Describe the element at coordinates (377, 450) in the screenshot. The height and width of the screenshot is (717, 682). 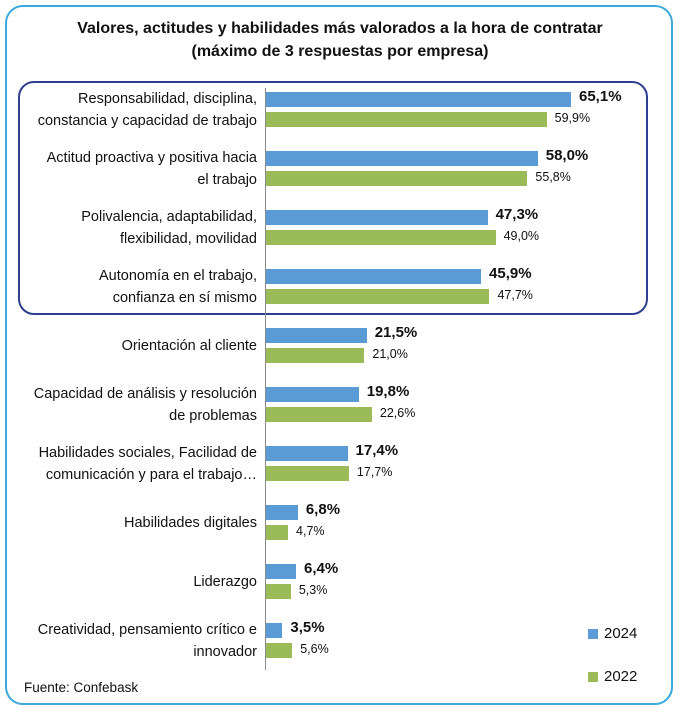
I see `data-label-2024: 17,4%` at that location.